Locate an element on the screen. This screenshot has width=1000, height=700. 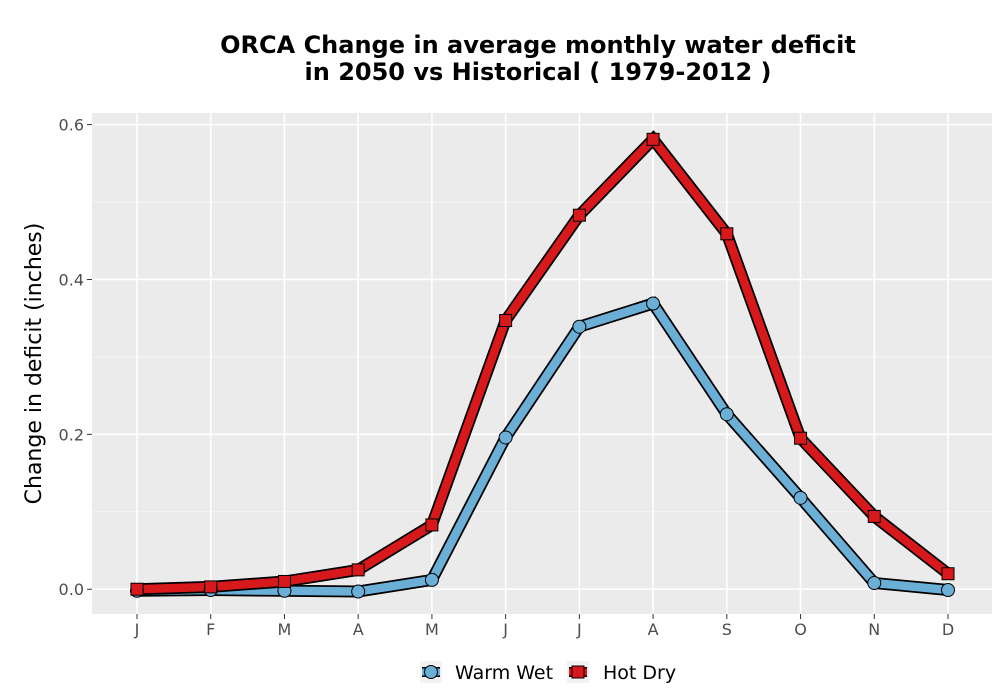
y-axis: 0.0 0.2 0.4 0.6 is located at coordinates (75, 357).